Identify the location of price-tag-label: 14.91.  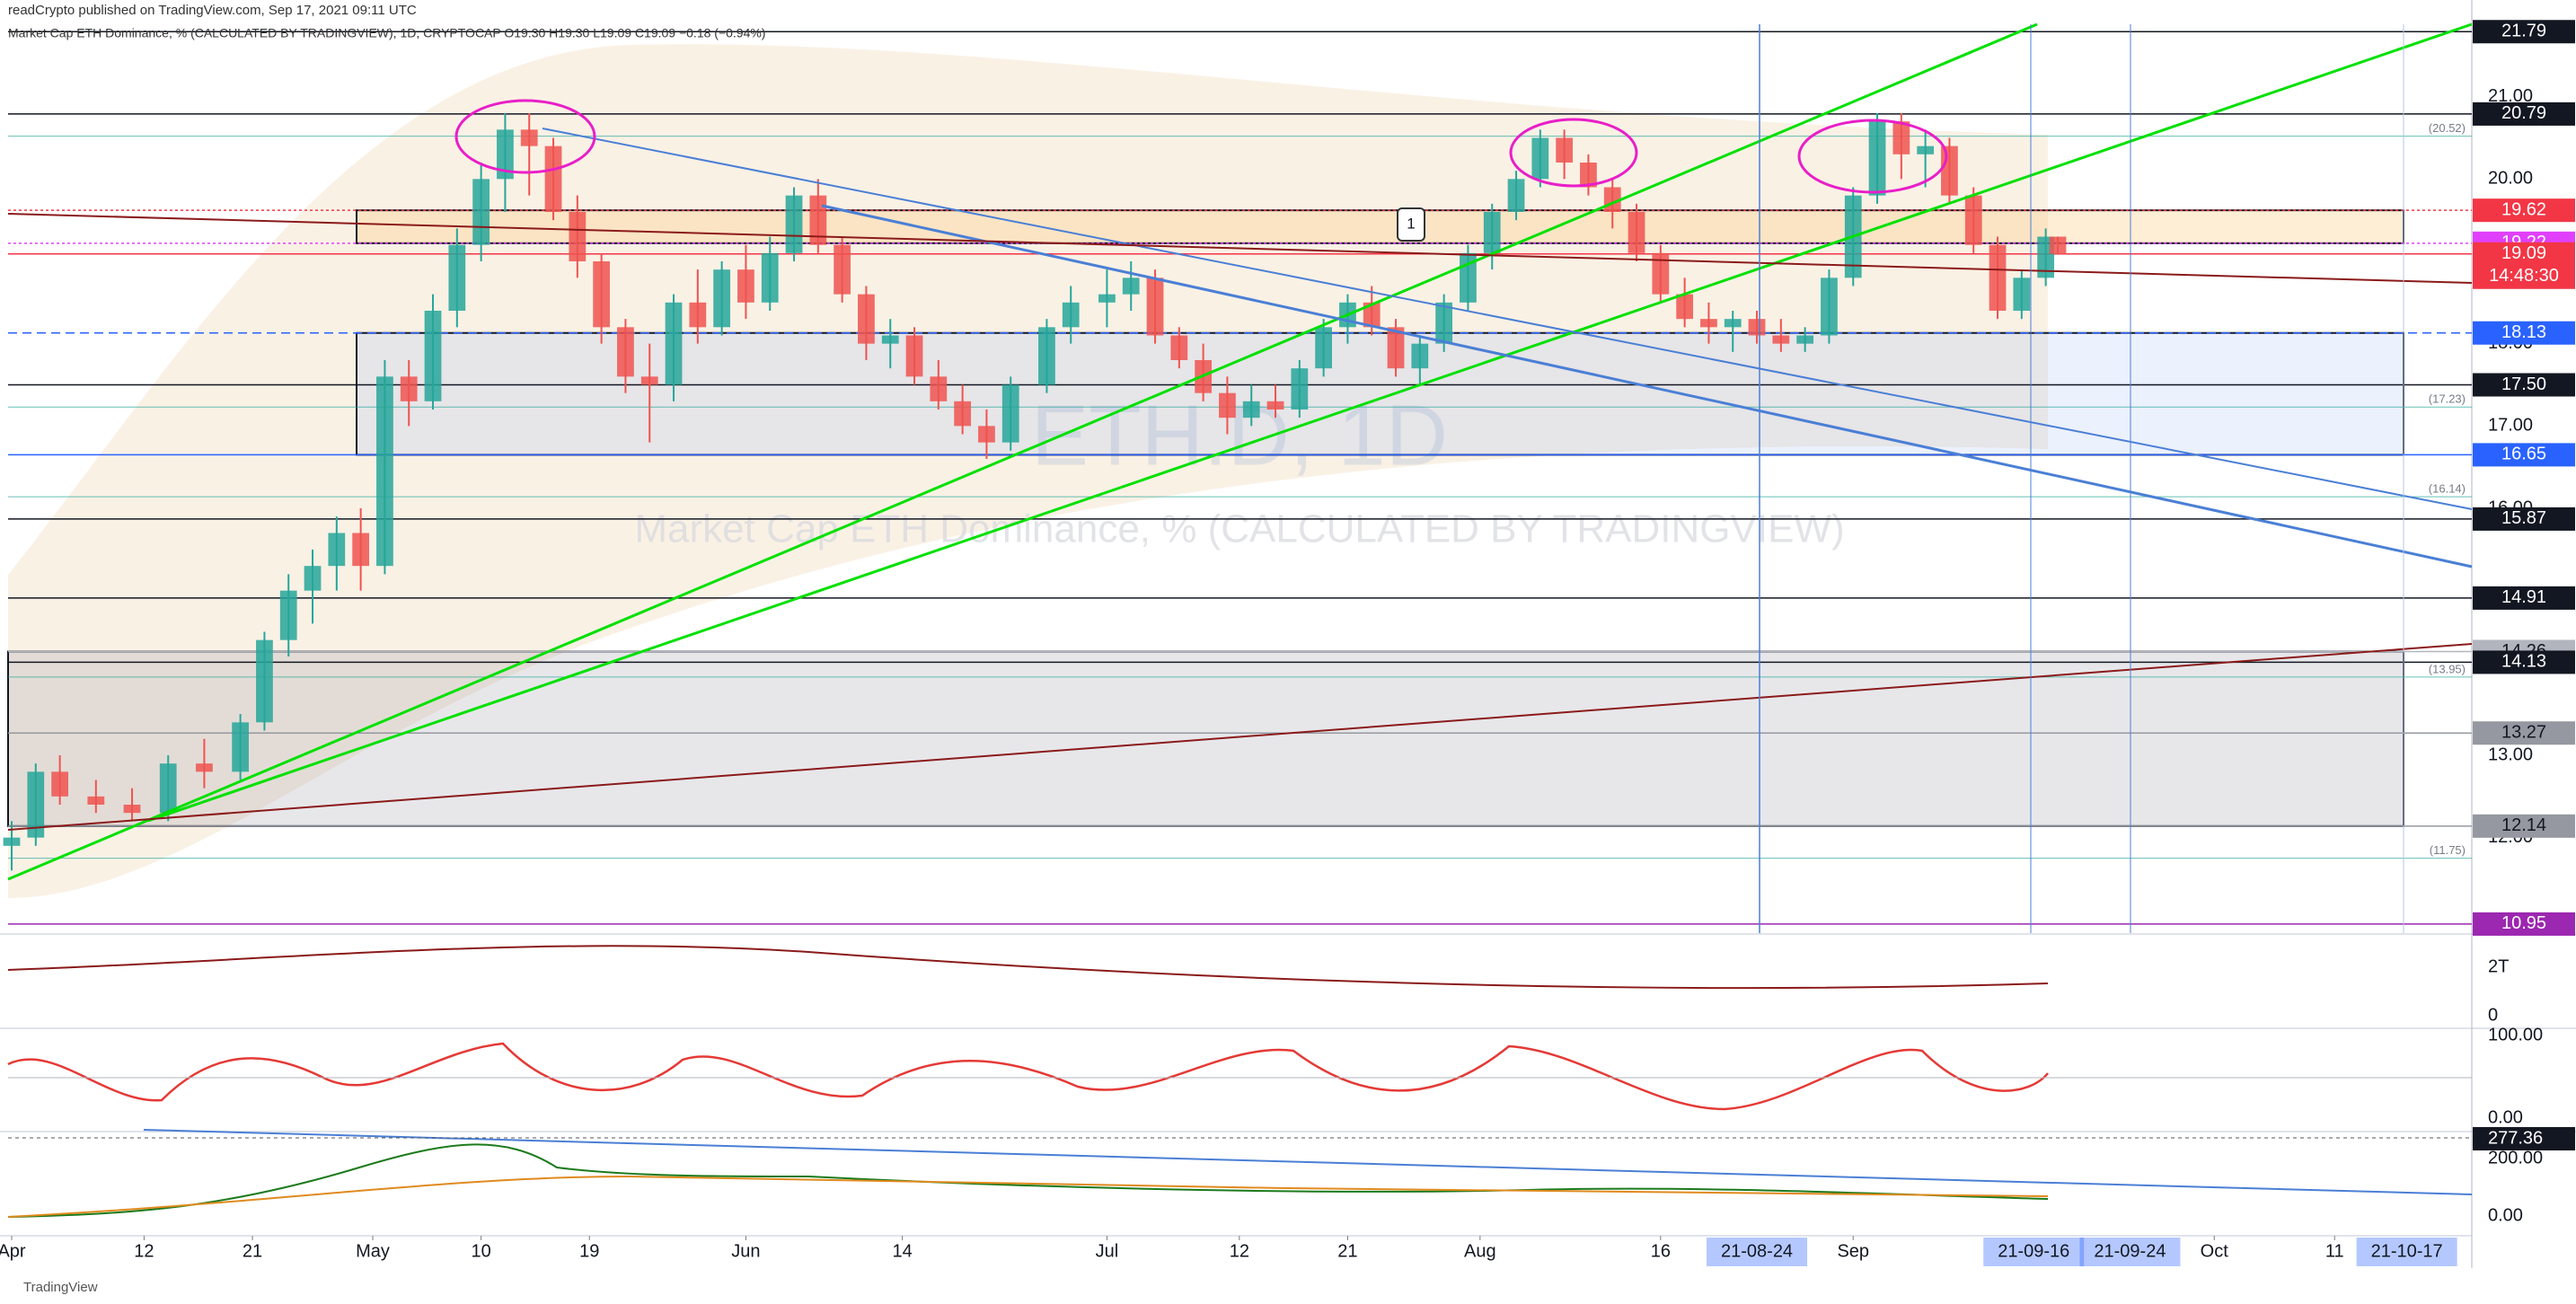
(2523, 597).